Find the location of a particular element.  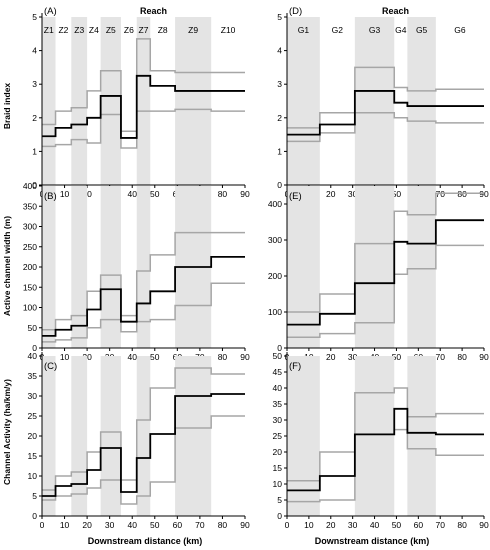

panel-c: 0 10 20 30 40 50 60 70 80 90 0 5 10 15 20 25 30 35 40 (C) is located at coordinates (139, 440).